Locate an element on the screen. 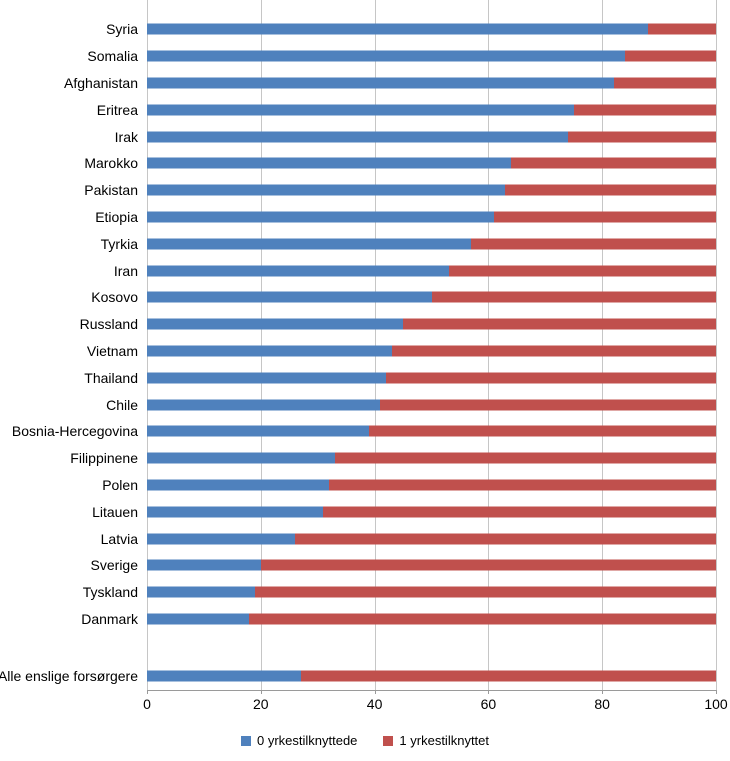 The image size is (730, 761). bar-row: Sverige is located at coordinates (403, 565).